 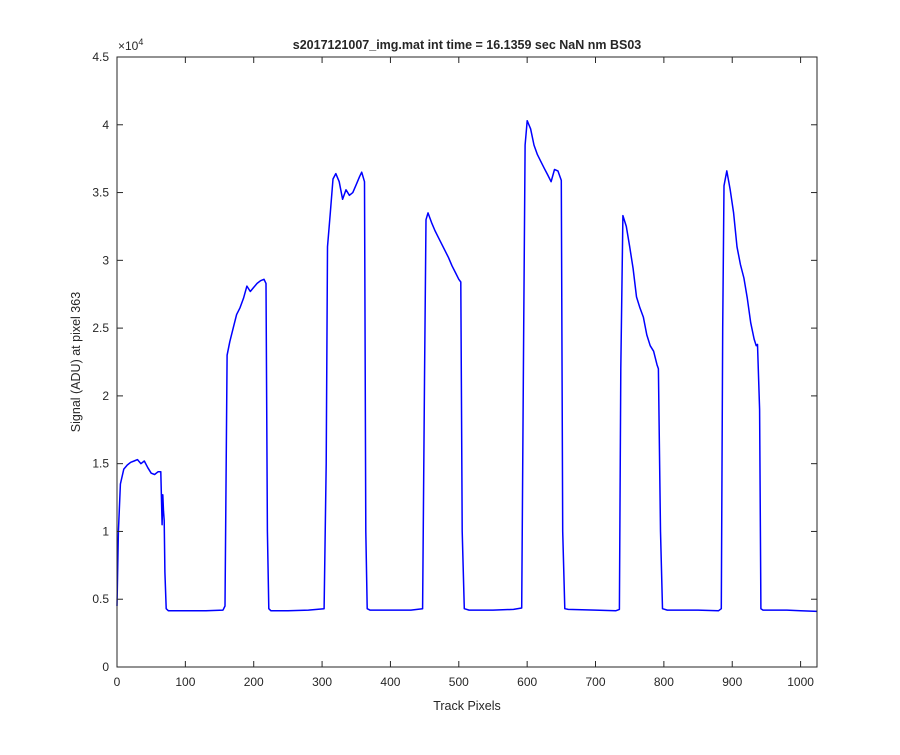 I want to click on y-tick-label: 0.5, so click(x=100, y=599).